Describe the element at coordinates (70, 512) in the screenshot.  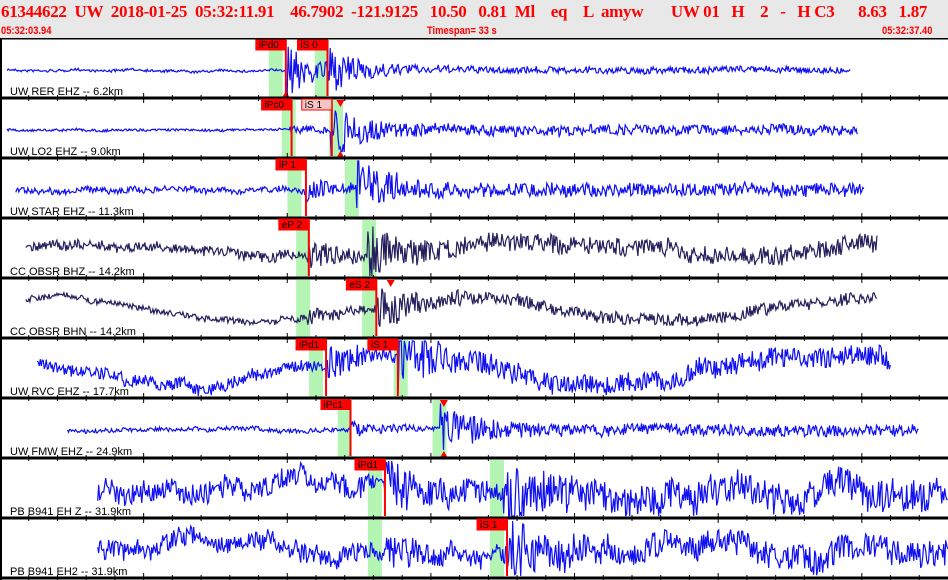
I see `station-label: PB B941 EH Z -- 31.9km` at that location.